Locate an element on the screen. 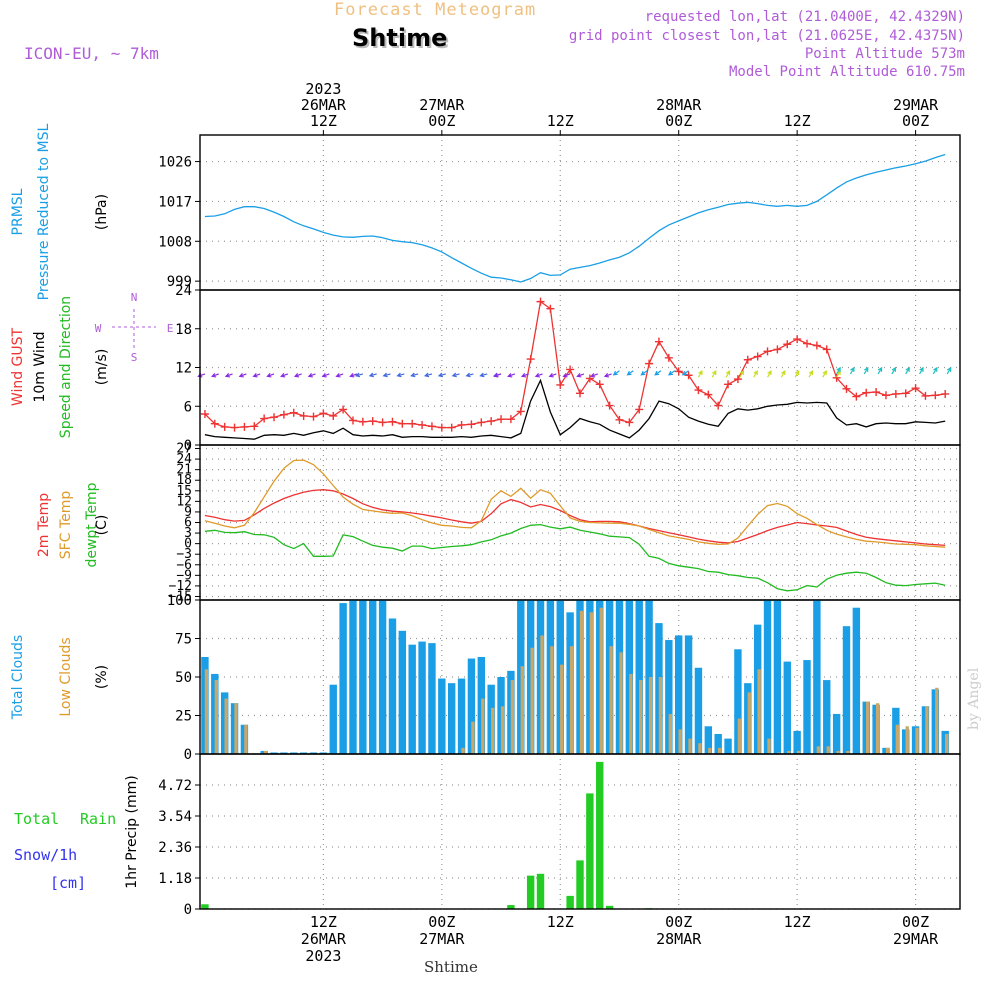  y-tick-label: 18 is located at coordinates (184, 480).